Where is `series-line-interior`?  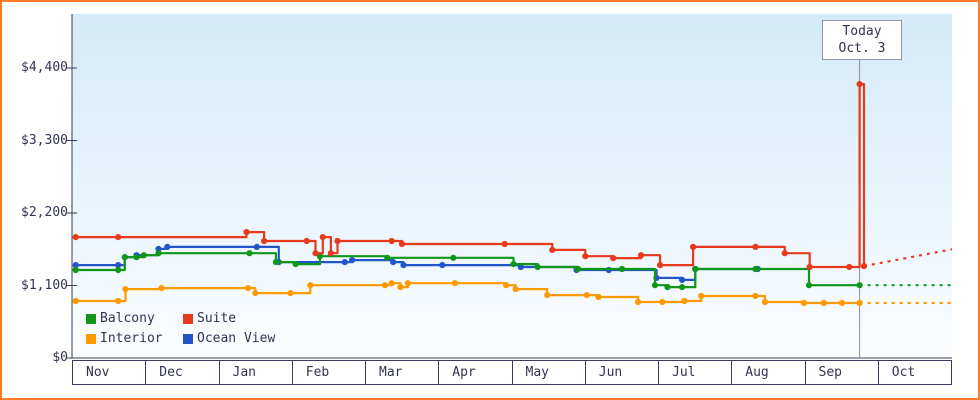
series-line-interior is located at coordinates (467, 293).